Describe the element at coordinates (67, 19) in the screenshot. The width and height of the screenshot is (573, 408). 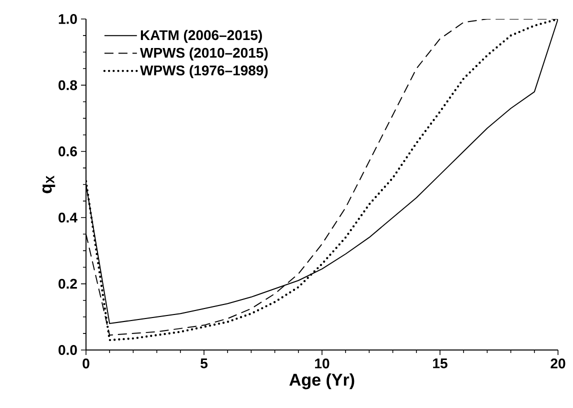
I see `y-tick-label: 1.0` at that location.